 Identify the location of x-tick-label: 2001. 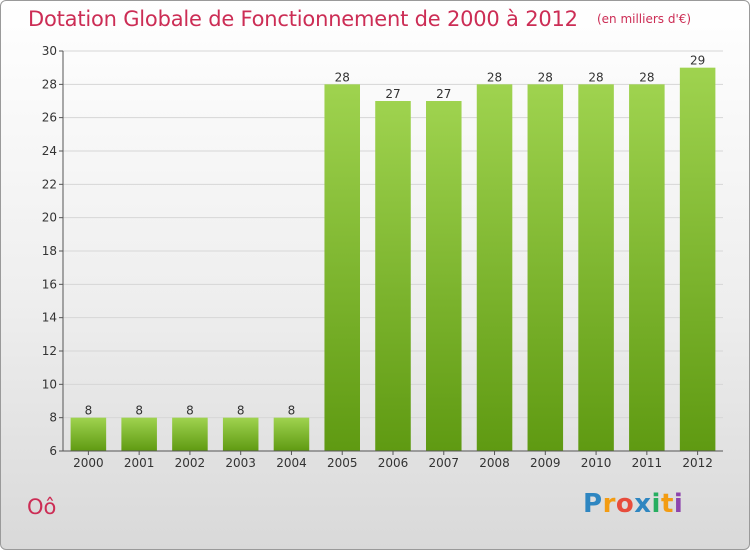
(139, 463).